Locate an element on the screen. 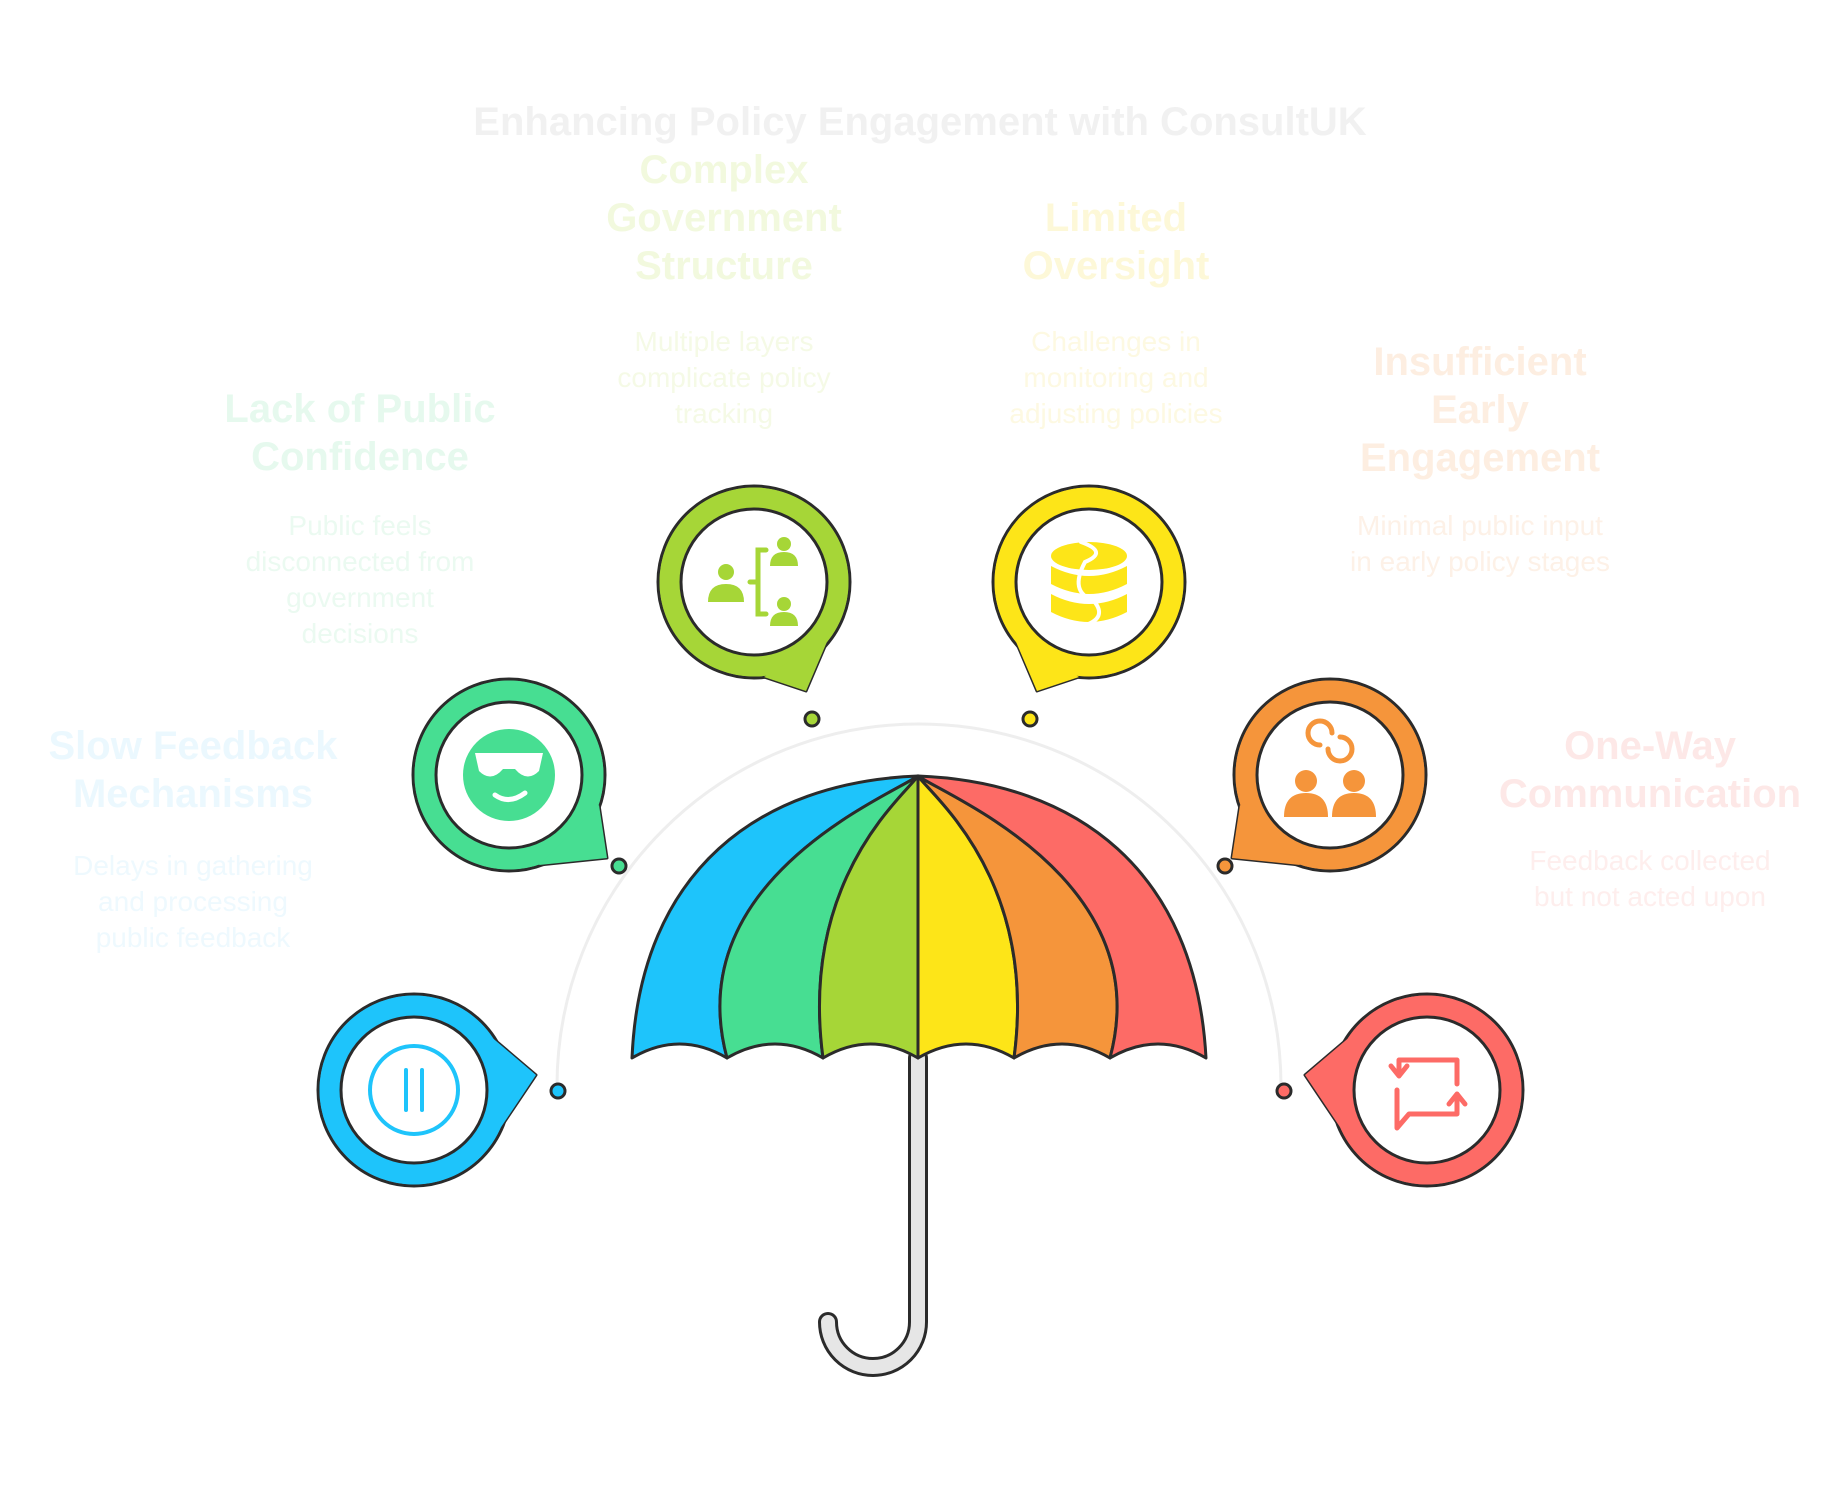 The width and height of the screenshot is (1840, 1493). item-description-line: Multiple layers is located at coordinates (724, 341).